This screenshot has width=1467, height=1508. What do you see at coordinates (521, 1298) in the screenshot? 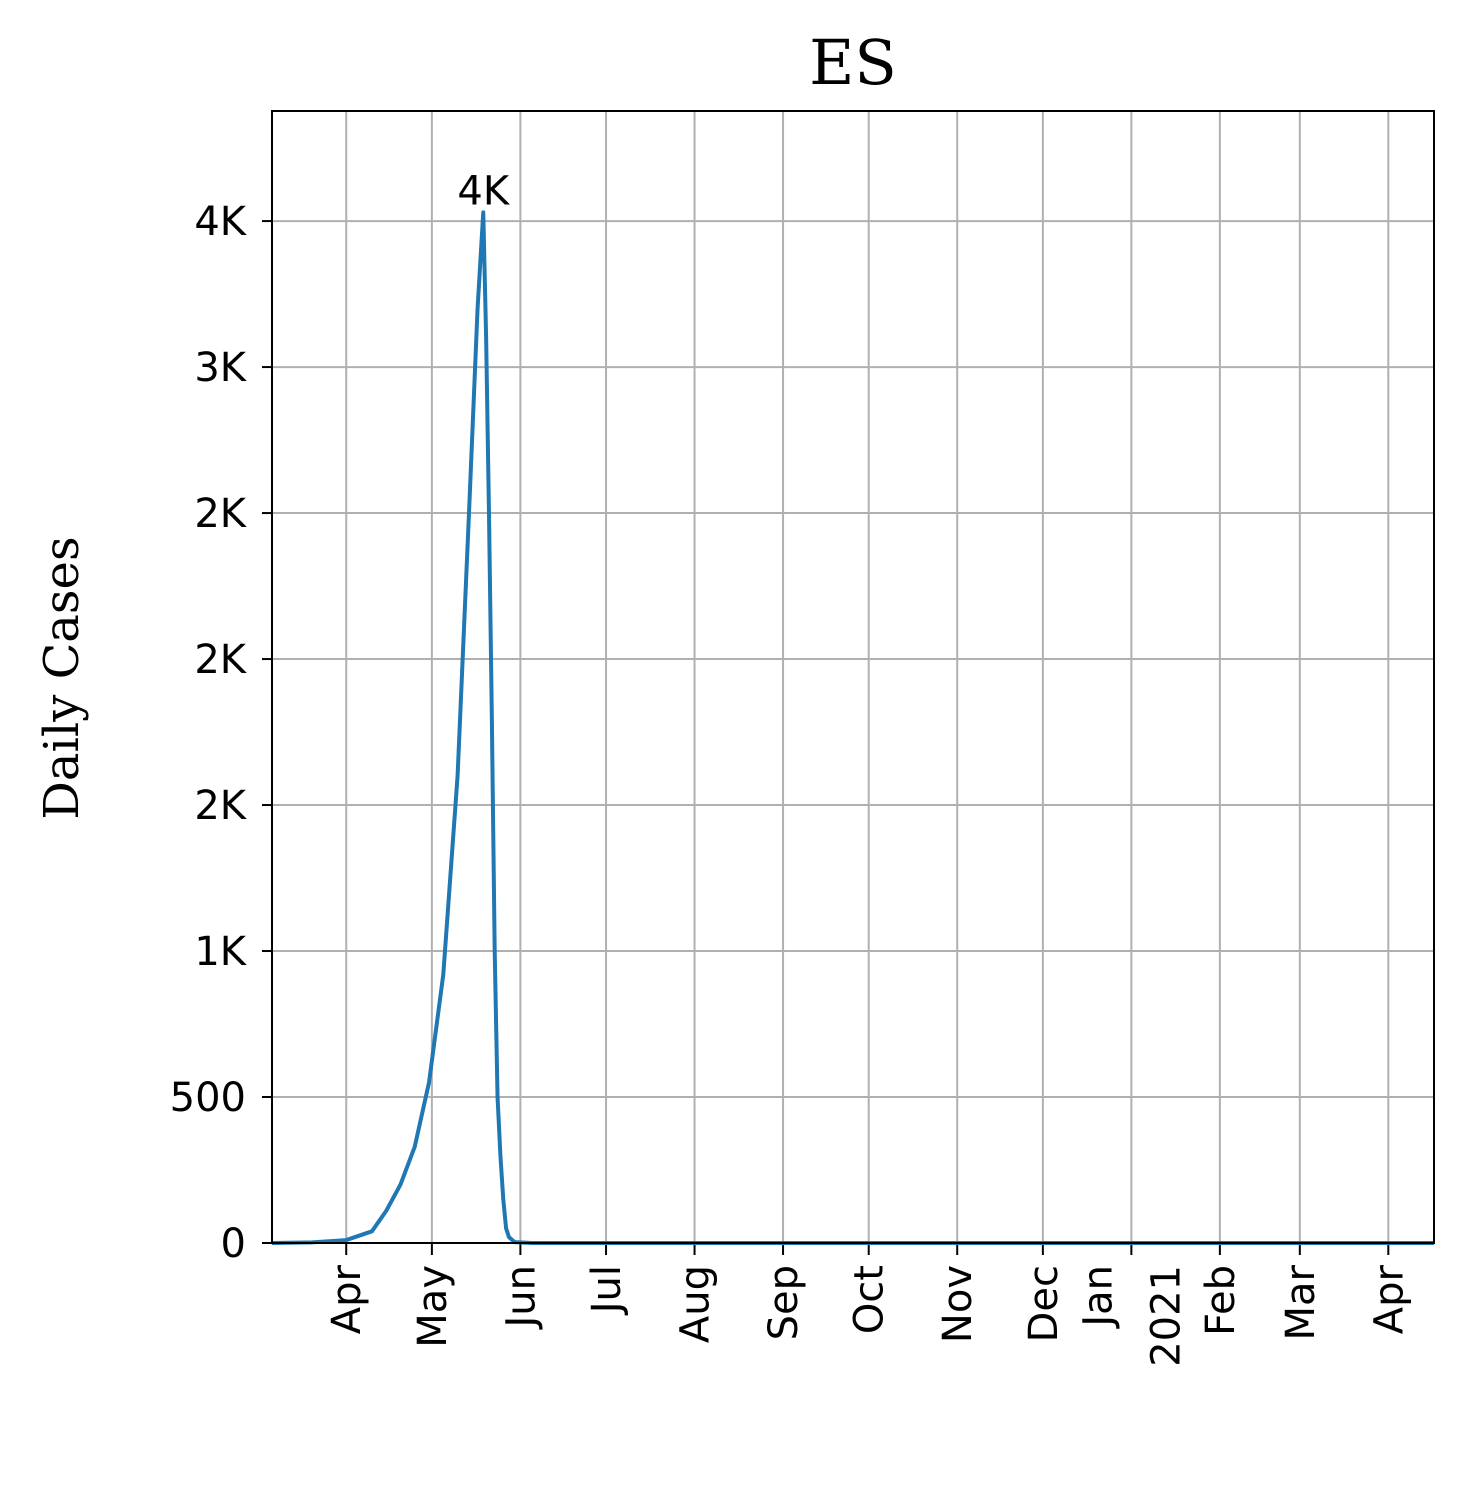
I see `x-tick-label: Jun` at bounding box center [521, 1298].